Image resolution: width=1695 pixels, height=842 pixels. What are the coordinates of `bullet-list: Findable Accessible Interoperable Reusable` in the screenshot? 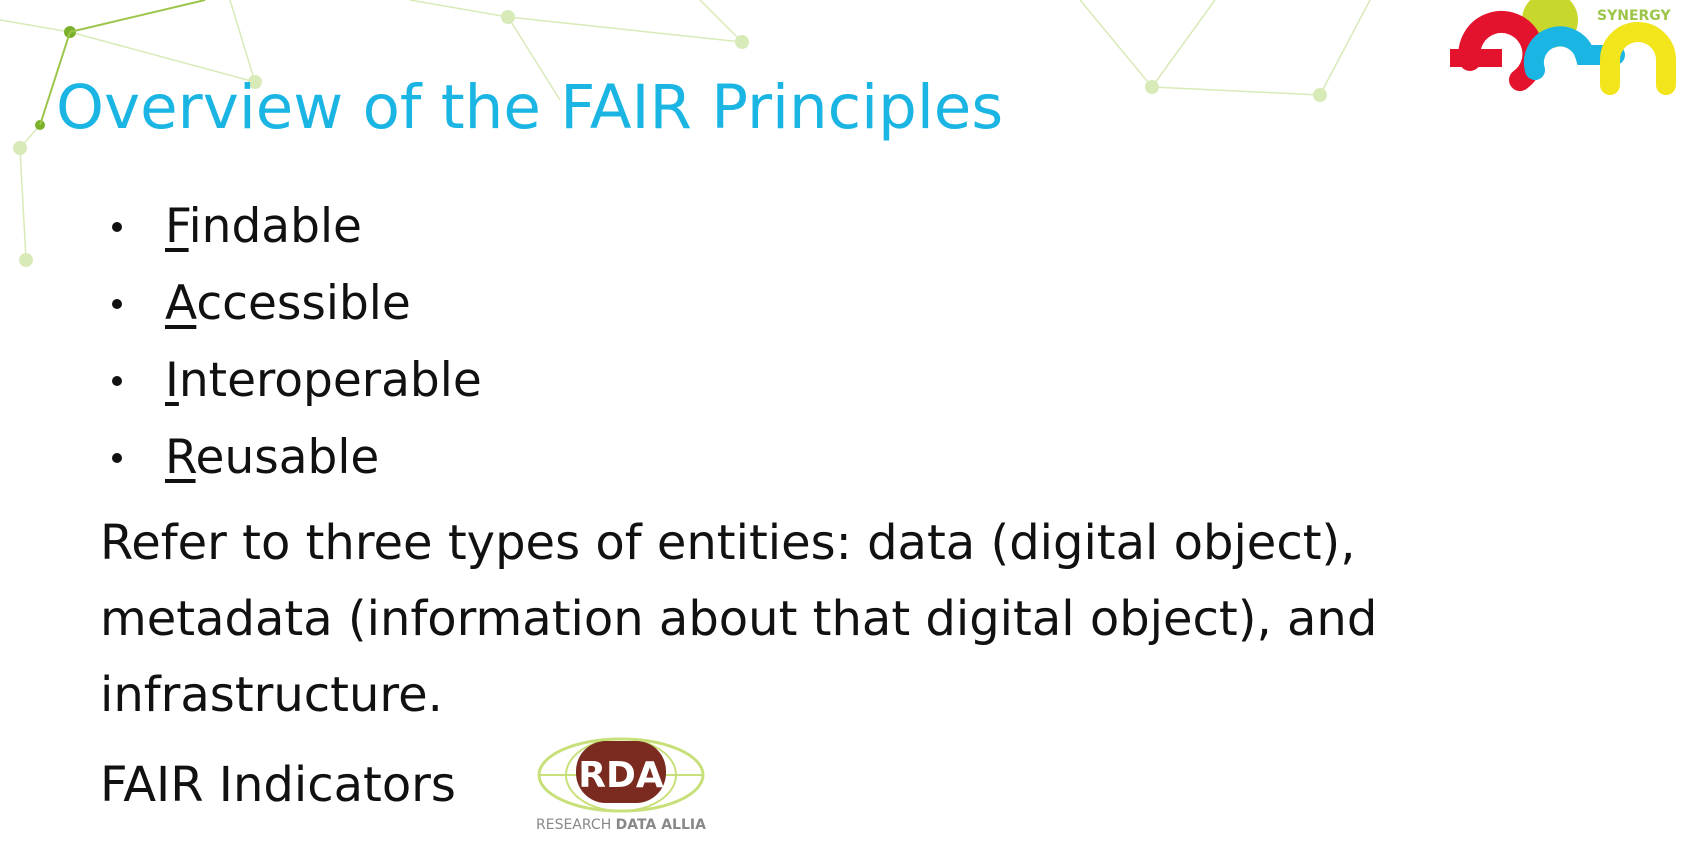 It's located at (297, 342).